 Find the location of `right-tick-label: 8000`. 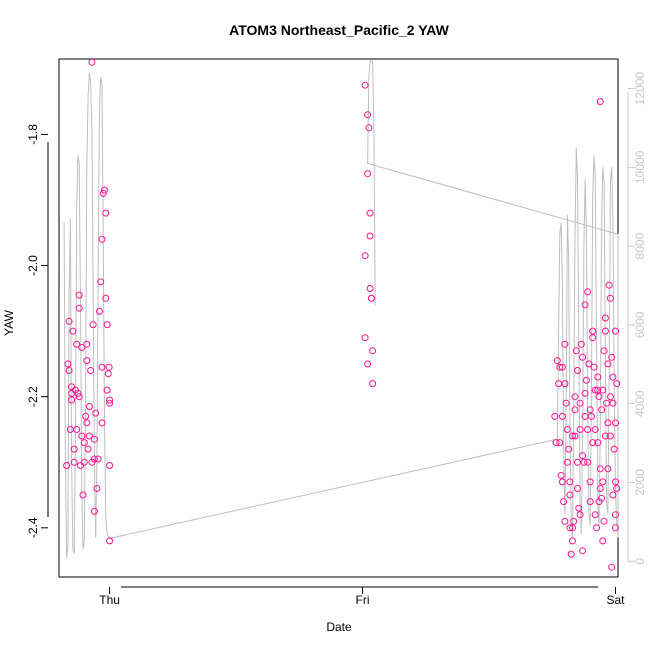

right-tick-label: 8000 is located at coordinates (640, 245).